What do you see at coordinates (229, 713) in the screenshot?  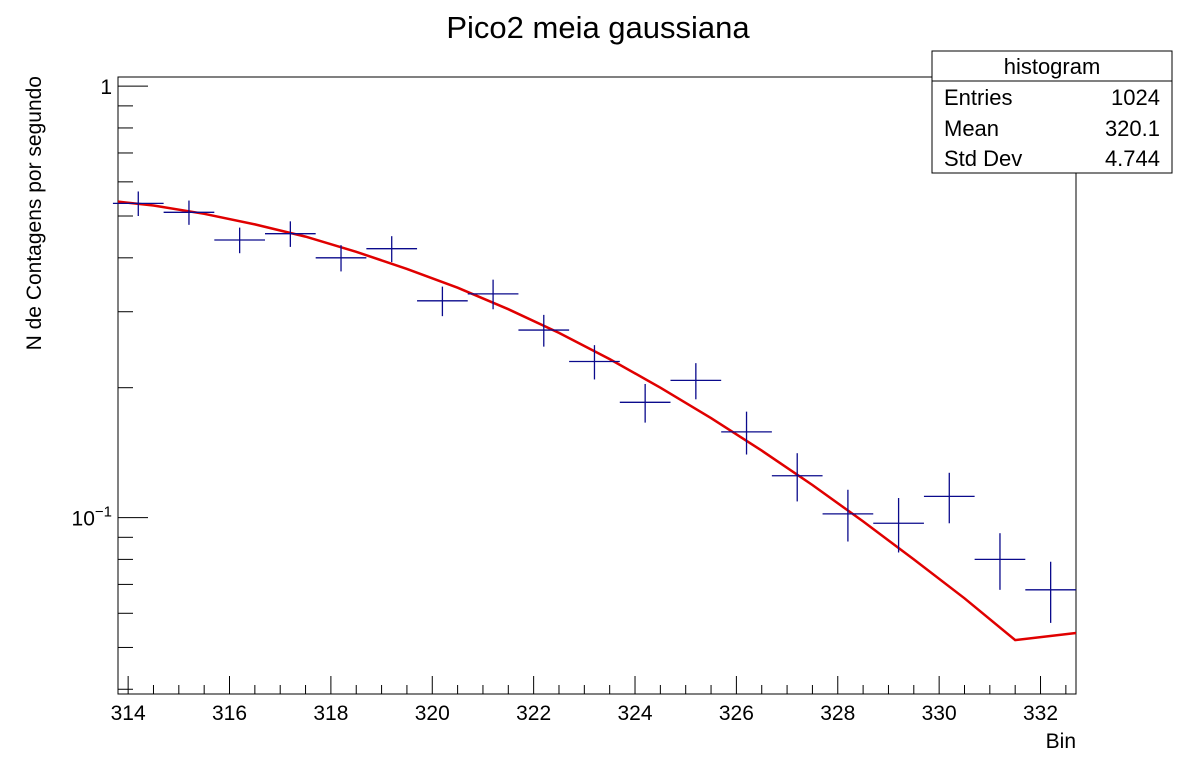 I see `x-tick-label: 316` at bounding box center [229, 713].